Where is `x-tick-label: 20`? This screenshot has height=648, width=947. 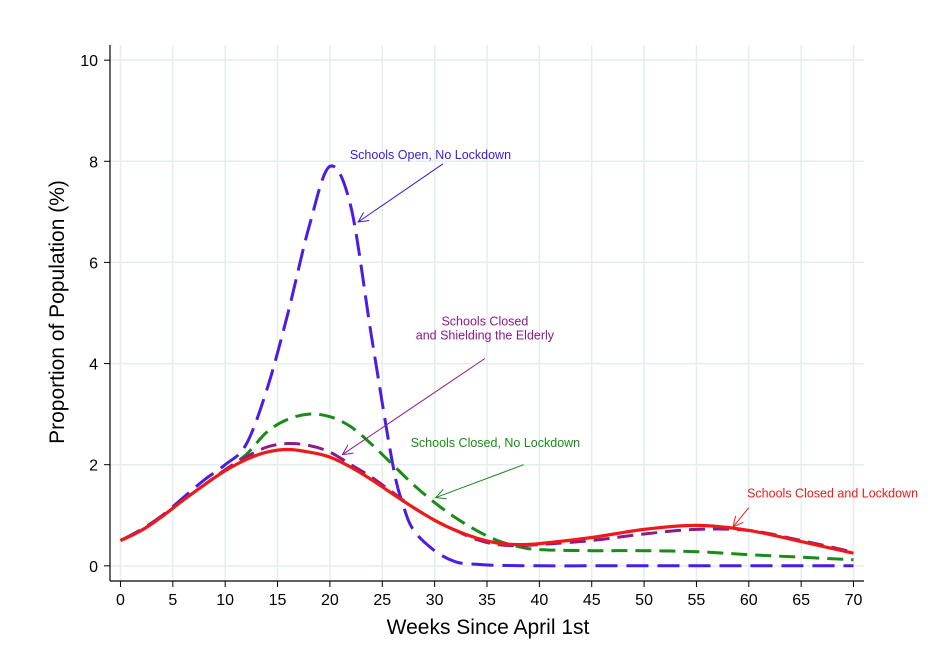
x-tick-label: 20 is located at coordinates (330, 600).